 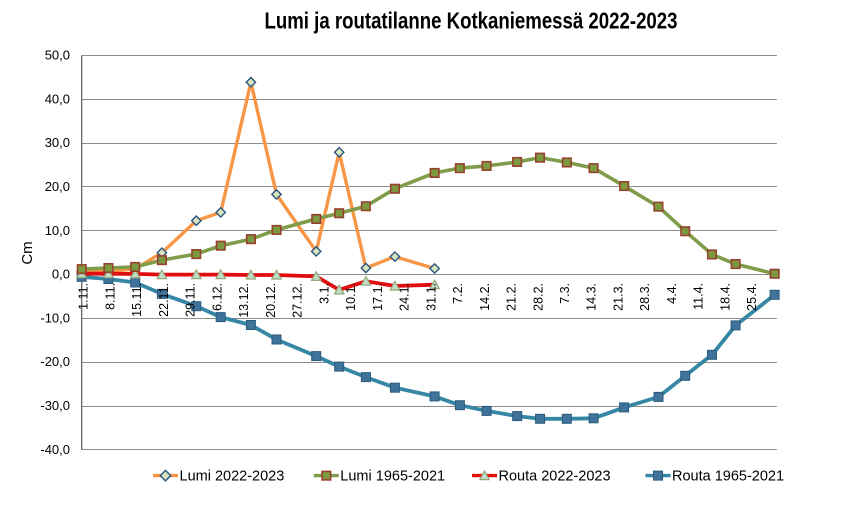 What do you see at coordinates (164, 300) in the screenshot?
I see `svg-text: 22.11.` at bounding box center [164, 300].